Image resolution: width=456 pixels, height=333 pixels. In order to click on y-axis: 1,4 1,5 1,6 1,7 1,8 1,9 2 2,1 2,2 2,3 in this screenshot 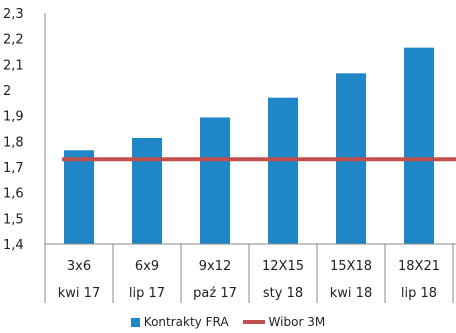, I will do `click(24, 130)`.